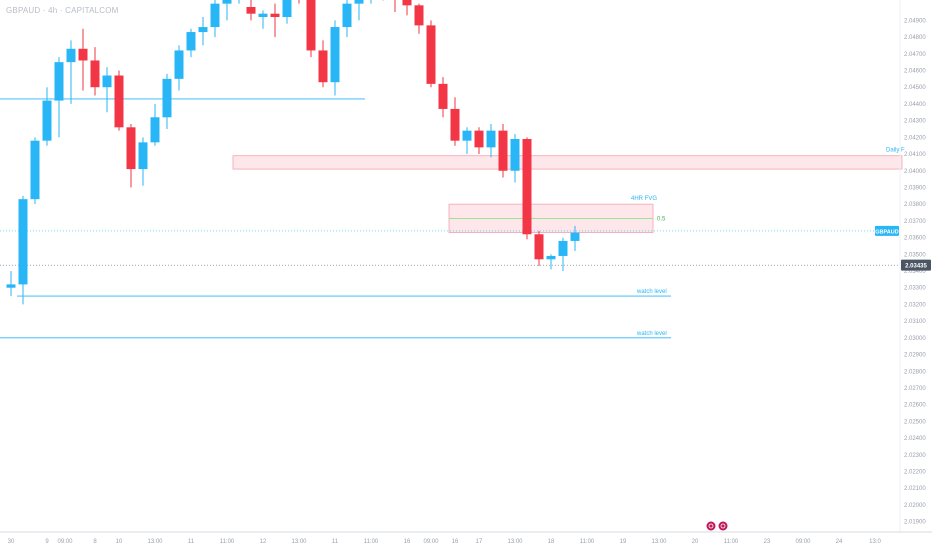 This screenshot has width=932, height=550. Describe the element at coordinates (915, 422) in the screenshot. I see `price-tick-label: 2.02500` at that location.